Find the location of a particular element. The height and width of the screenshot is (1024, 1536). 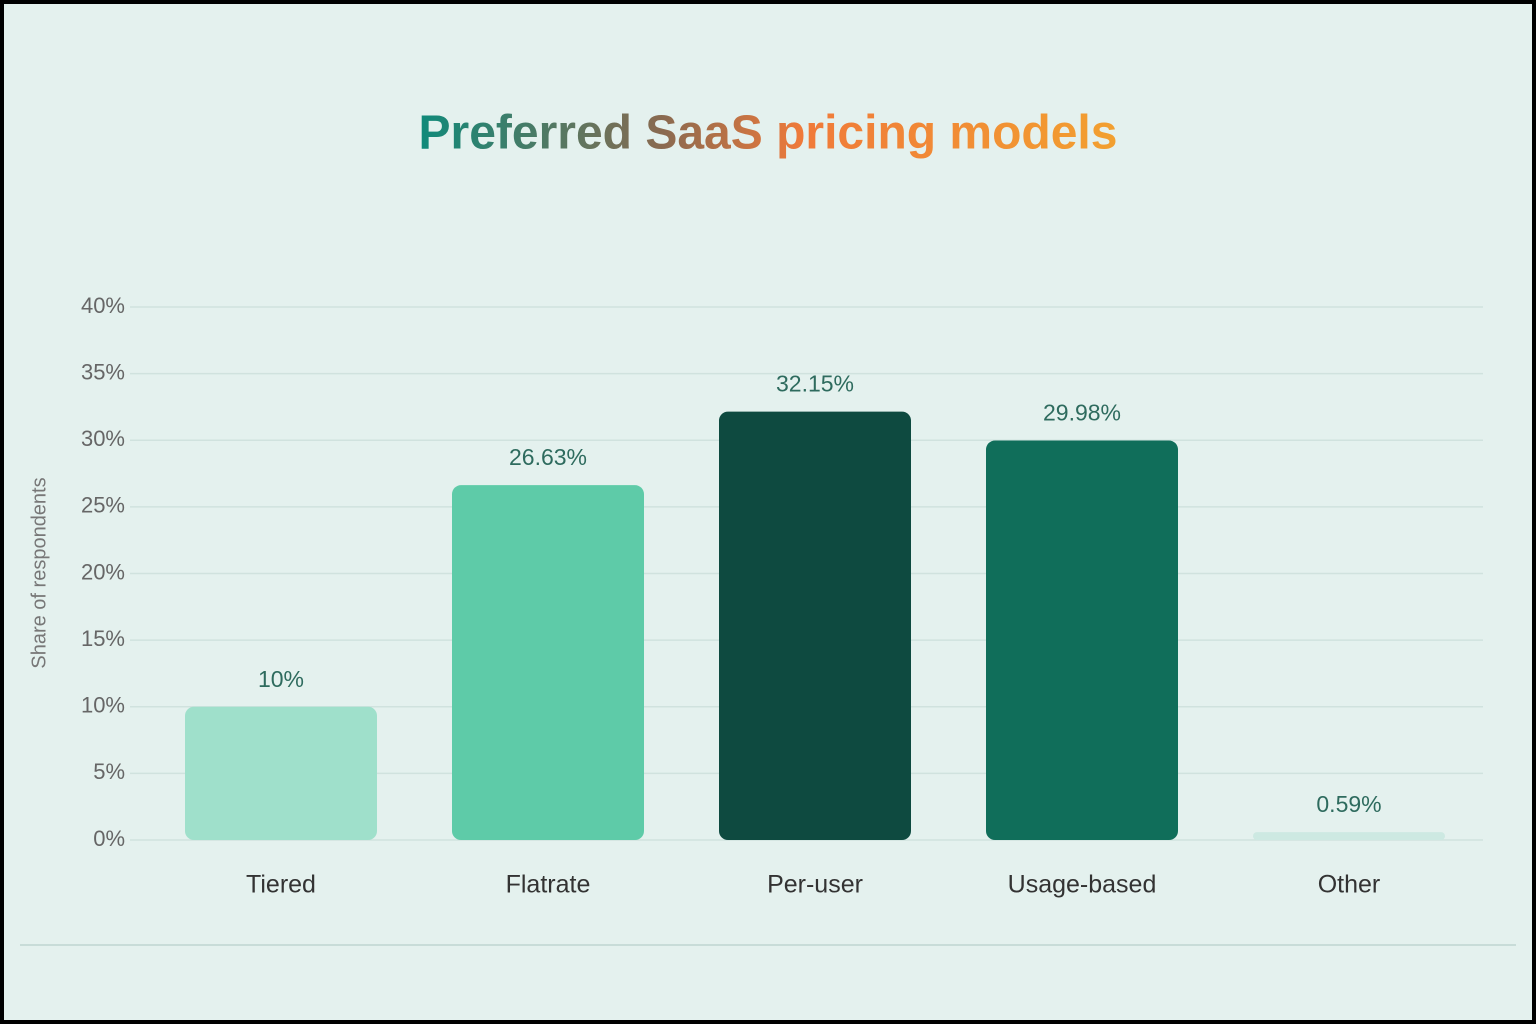

chart-title: Preferred SaaS pricing models is located at coordinates (768, 133).